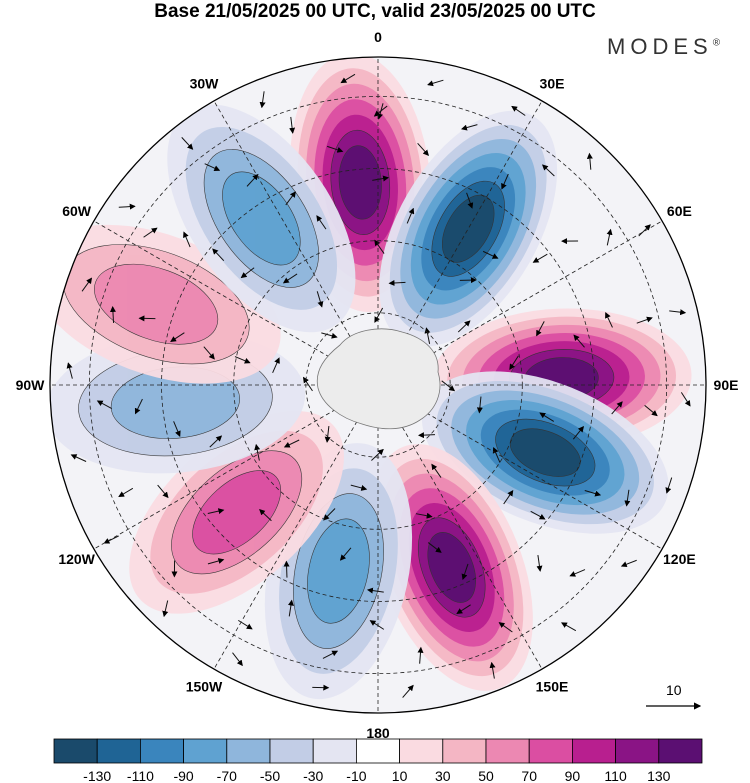 Image resolution: width=750 pixels, height=783 pixels. Describe the element at coordinates (679, 559) in the screenshot. I see `longitude-label: 120E` at that location.